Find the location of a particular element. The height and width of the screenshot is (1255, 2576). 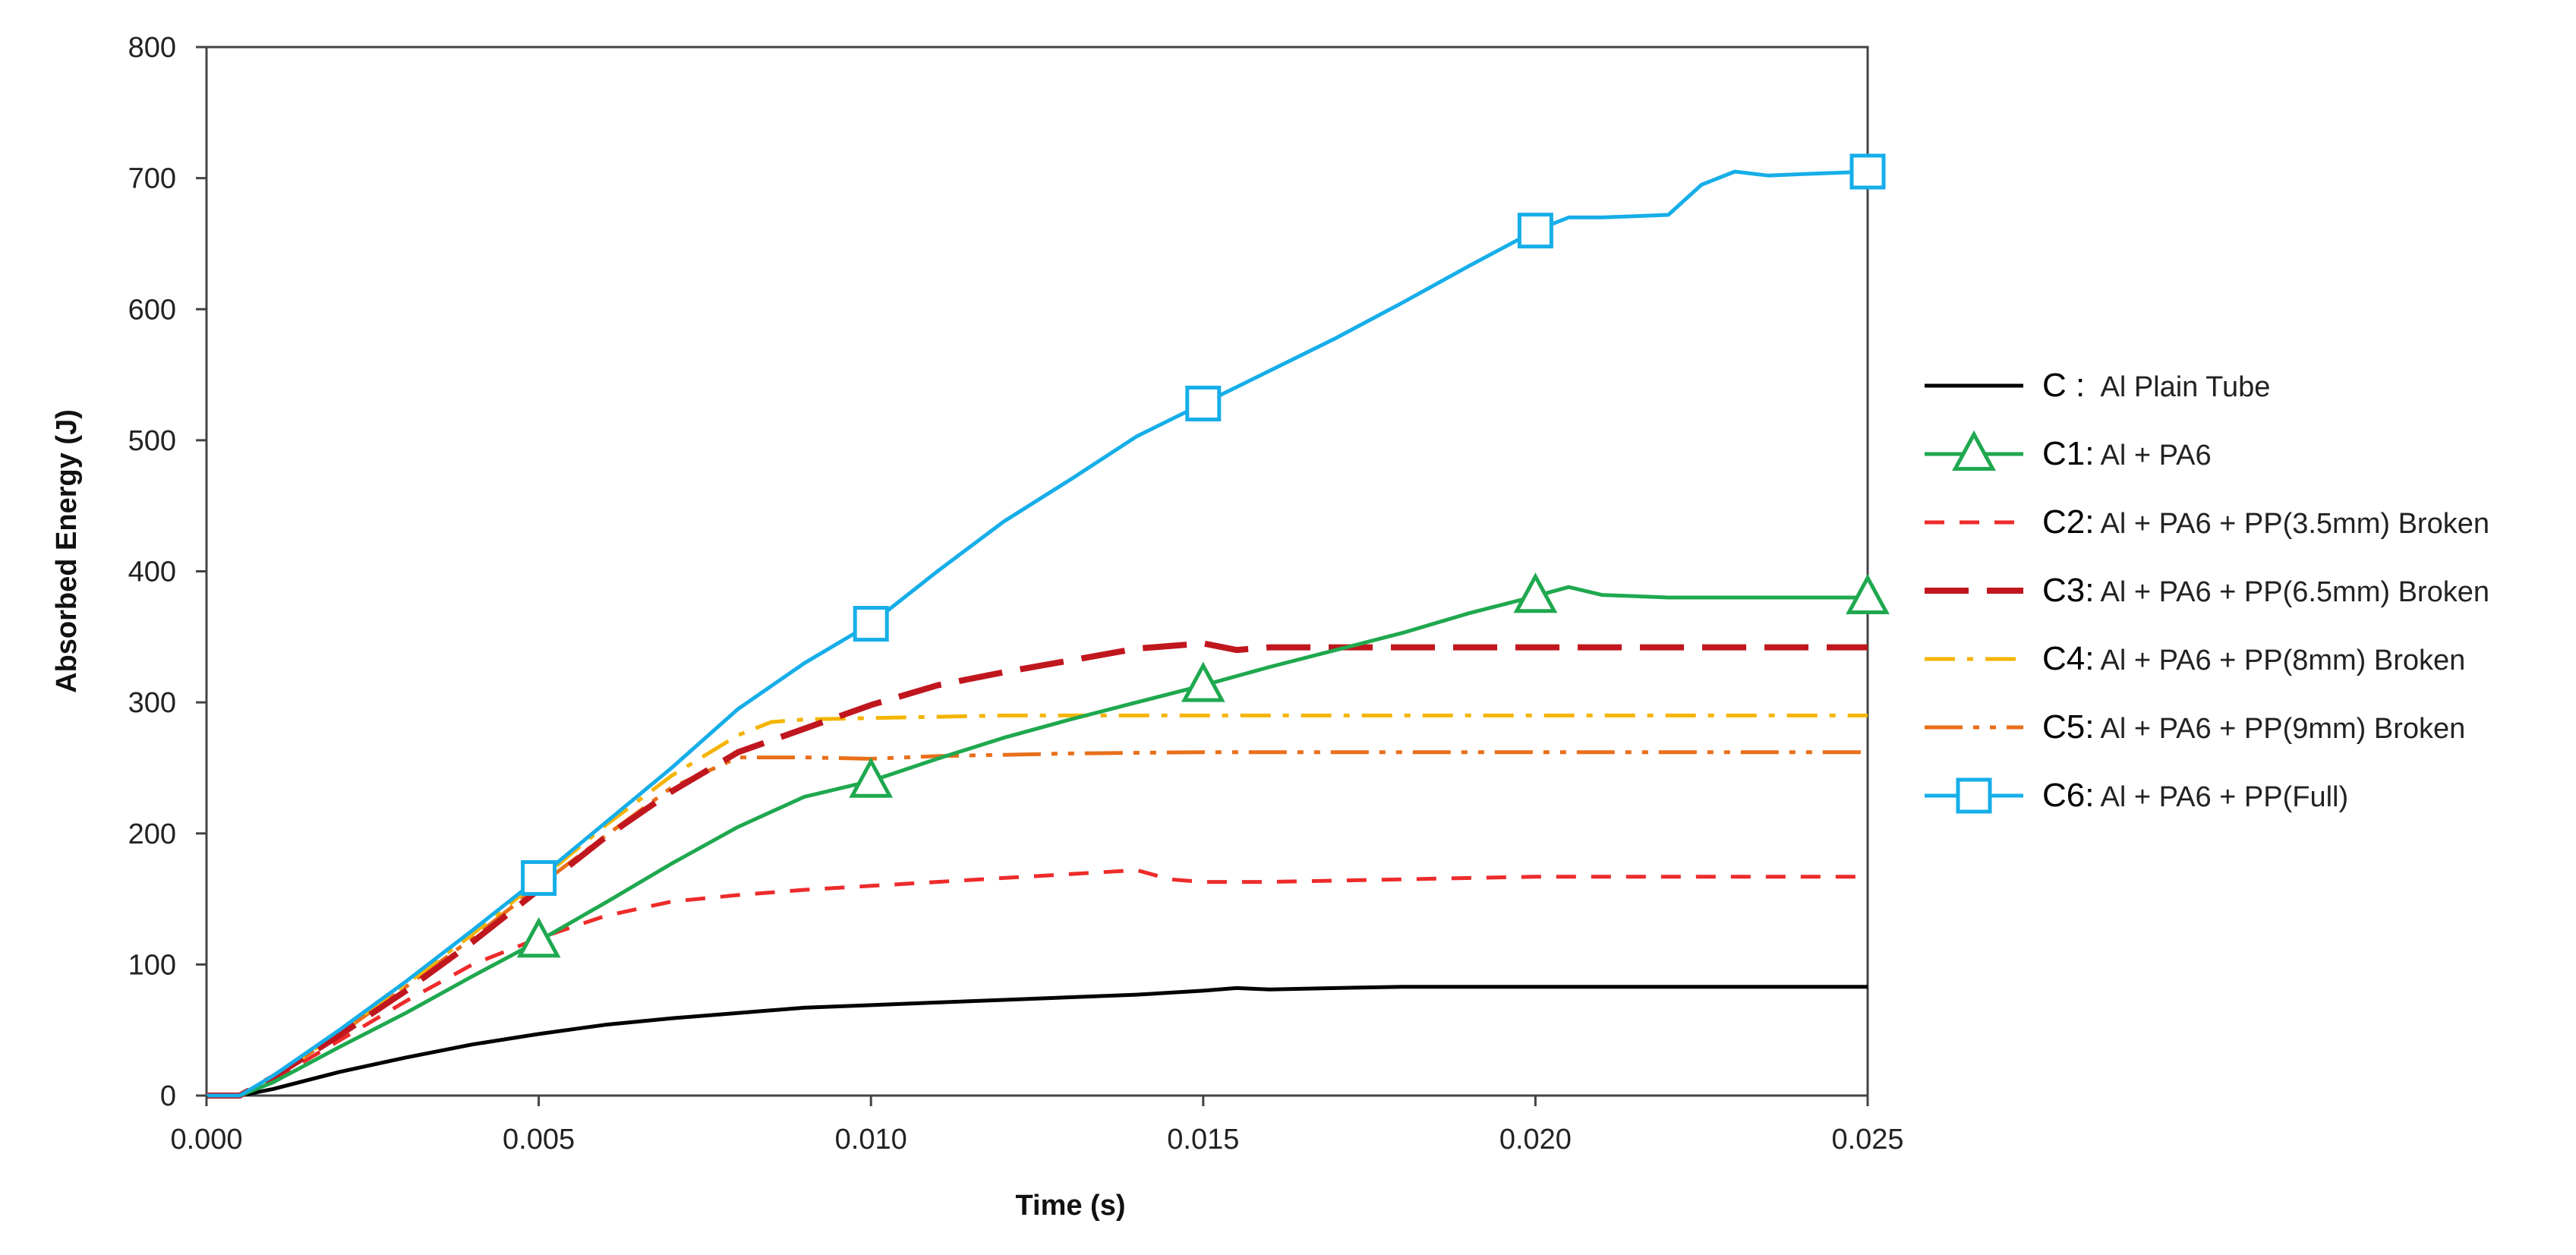

legend-description: Al + PA6 + PP(6.5mm) Broken is located at coordinates (2294, 592).